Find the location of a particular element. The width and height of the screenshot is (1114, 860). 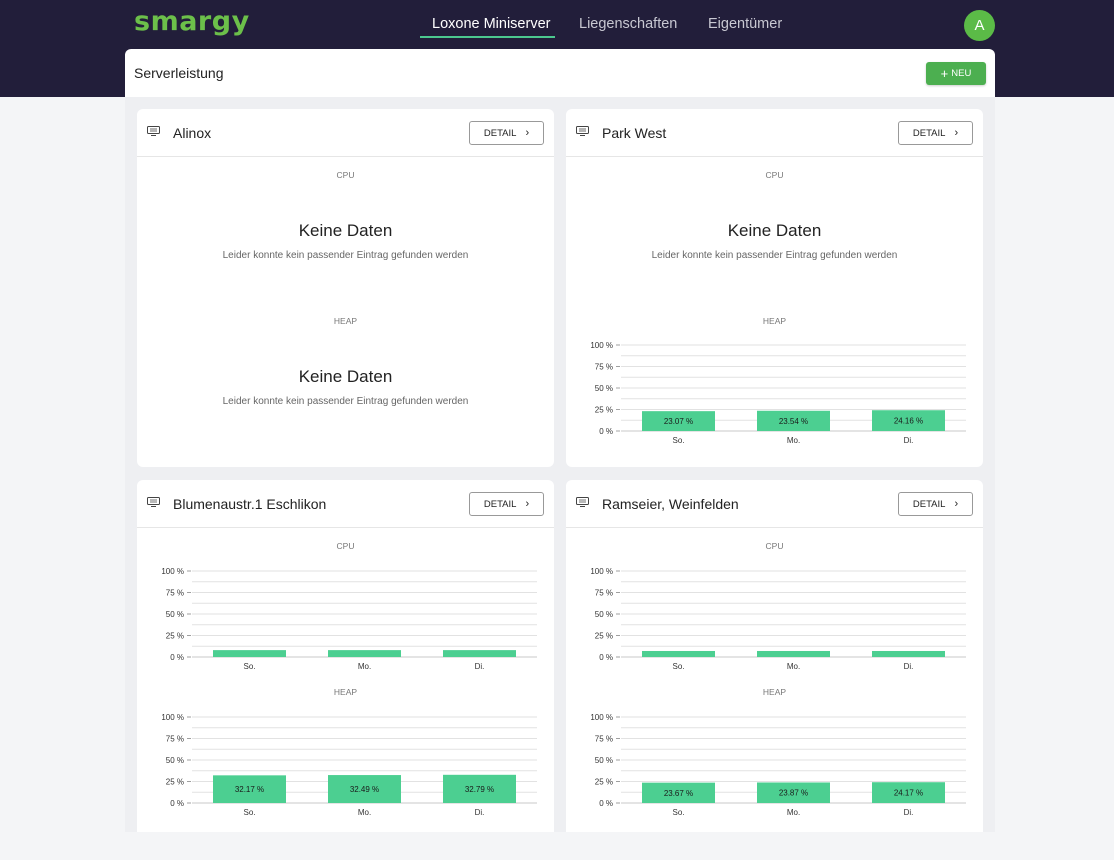

y-tick-label: 100 % is located at coordinates (601, 571).